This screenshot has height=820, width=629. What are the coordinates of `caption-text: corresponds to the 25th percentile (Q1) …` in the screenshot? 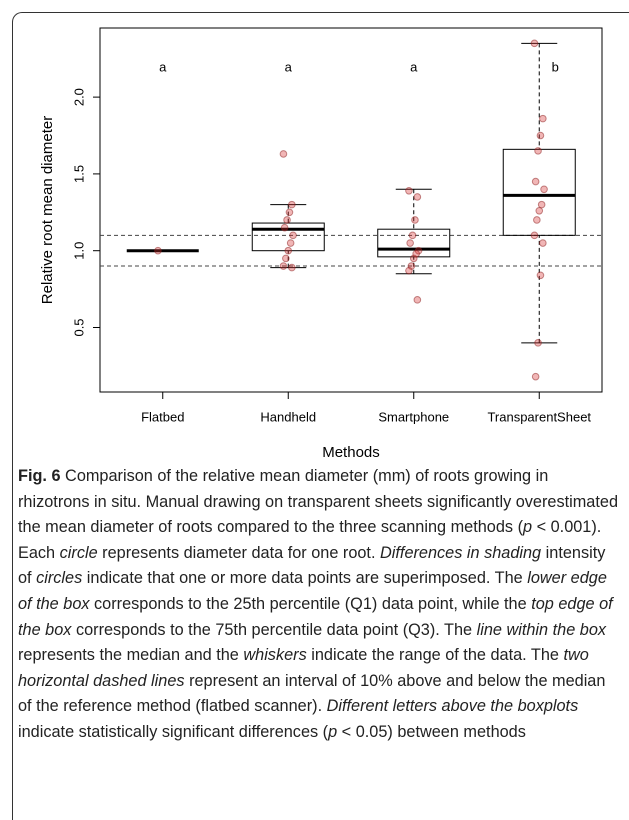 It's located at (310, 603).